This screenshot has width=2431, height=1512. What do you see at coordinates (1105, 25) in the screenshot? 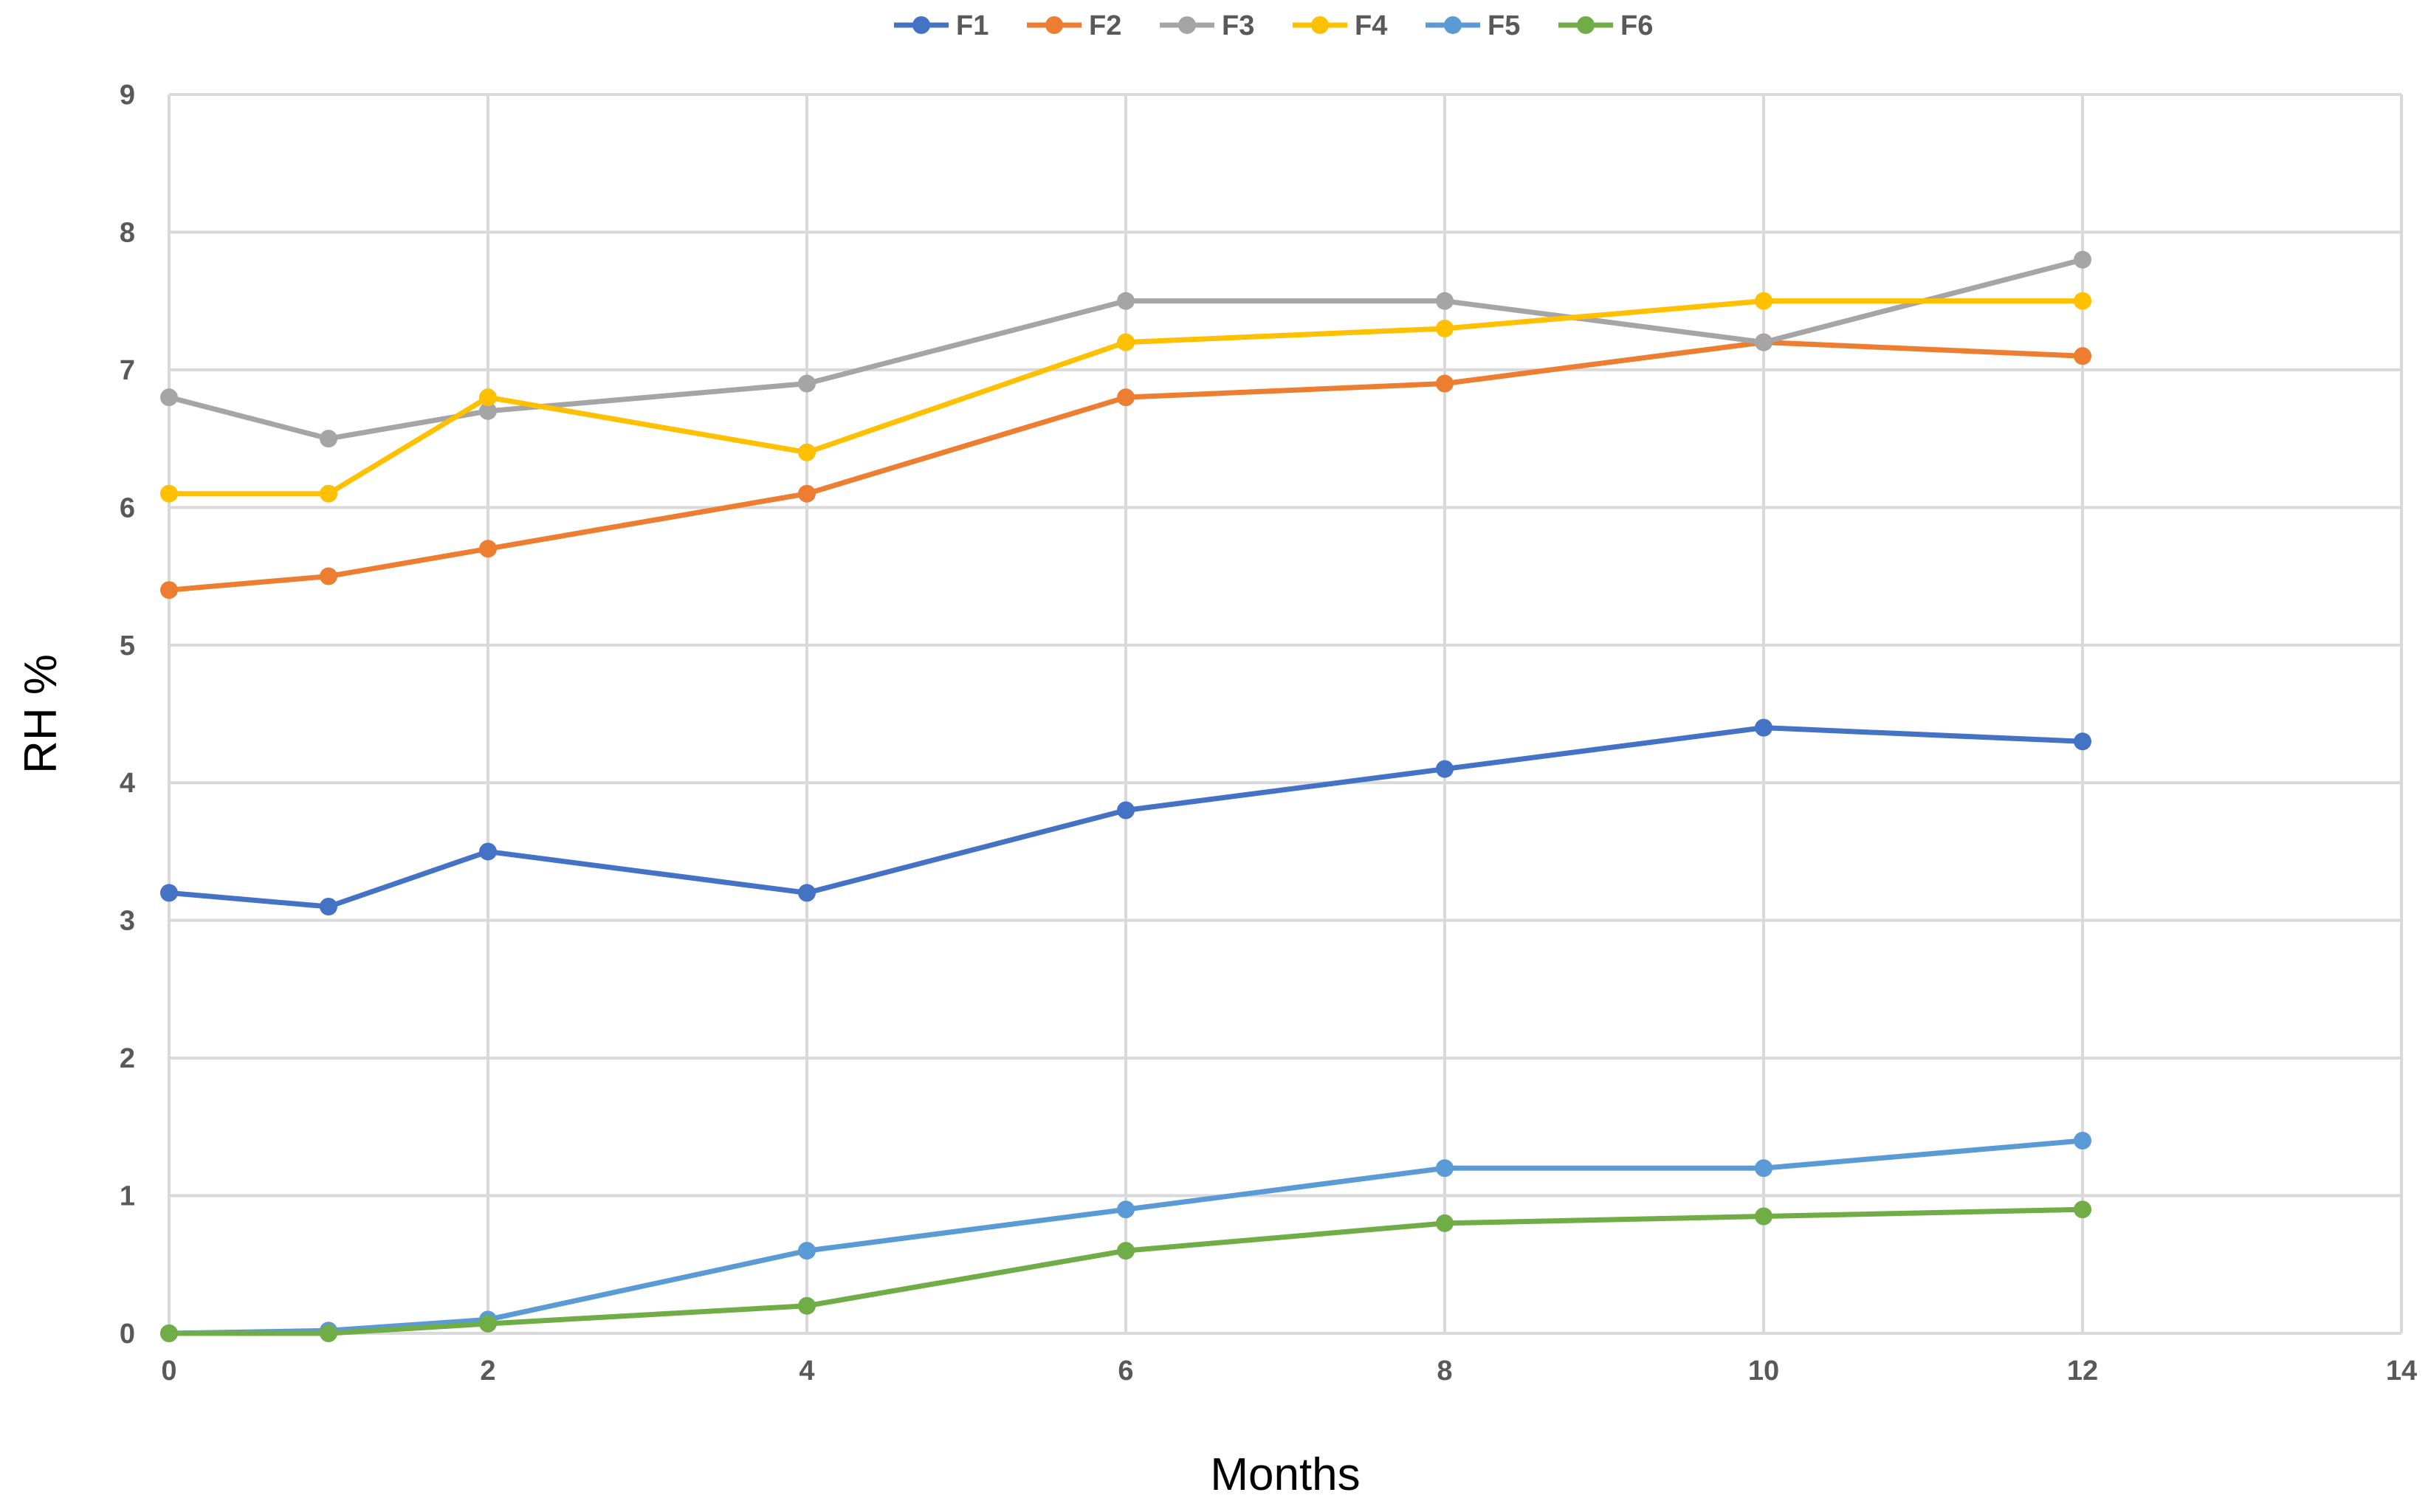
I see `legend-label: F2` at bounding box center [1105, 25].